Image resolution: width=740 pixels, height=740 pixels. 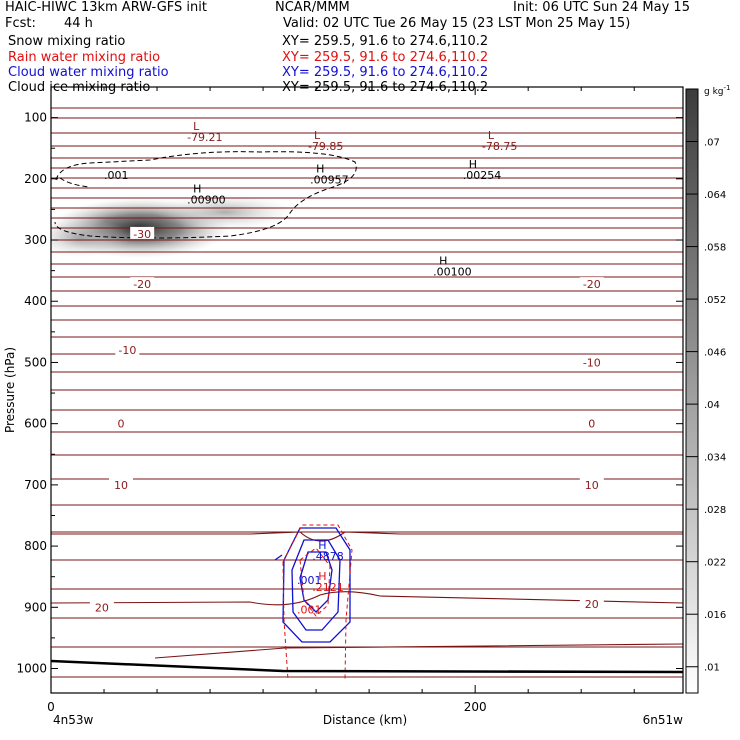 I want to click on colorbar-tick-label: .046, so click(x=715, y=353).